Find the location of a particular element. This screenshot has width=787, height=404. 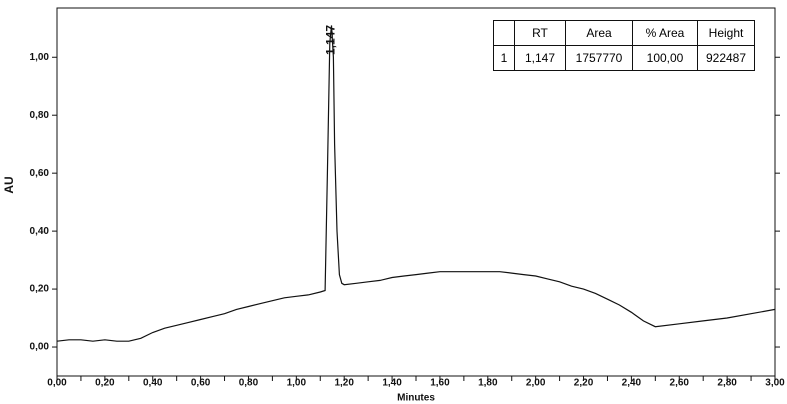

table-header: RT Area % Area Height is located at coordinates (624, 33).